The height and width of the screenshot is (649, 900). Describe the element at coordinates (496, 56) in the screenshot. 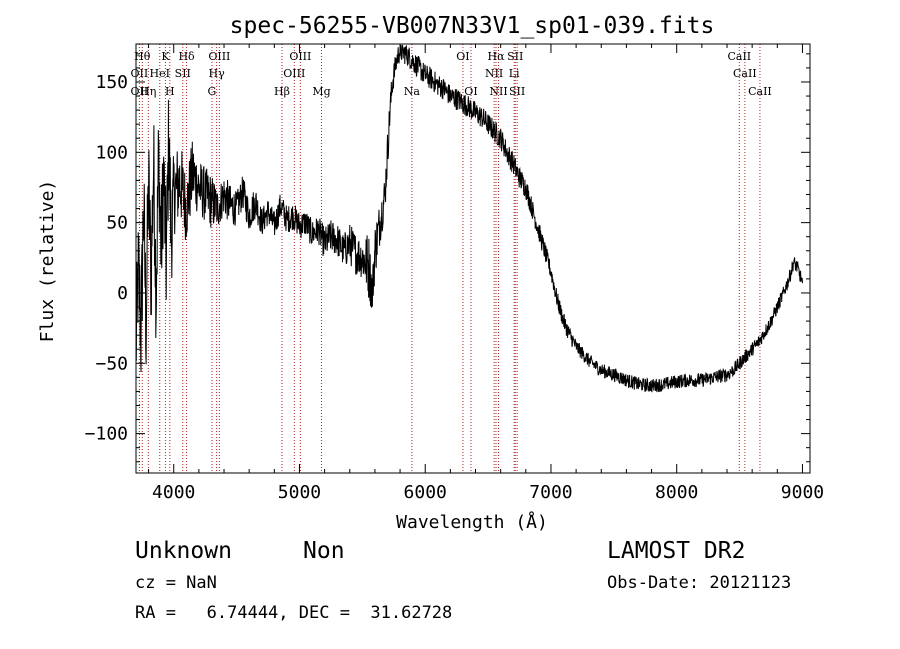

I see `line-label: Hα` at that location.